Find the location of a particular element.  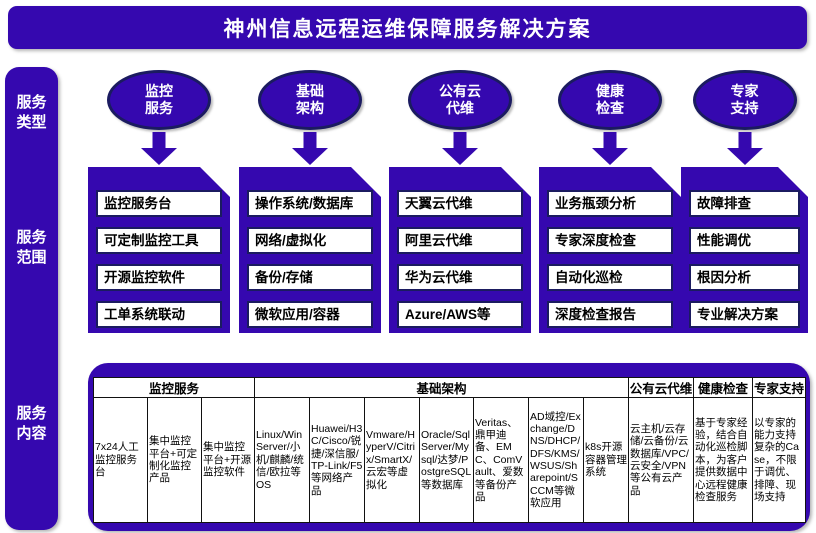

scope-container: 操作系统/数据库 网络/虚拟化 备份/存储 微软应用/容器 is located at coordinates (310, 250).